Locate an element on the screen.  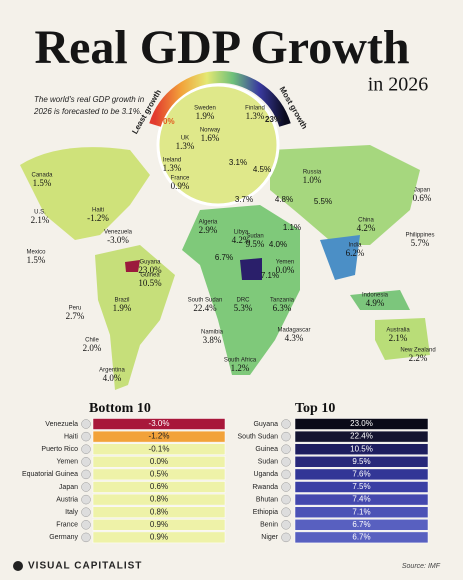
country-name: Australia is located at coordinates (398, 331).